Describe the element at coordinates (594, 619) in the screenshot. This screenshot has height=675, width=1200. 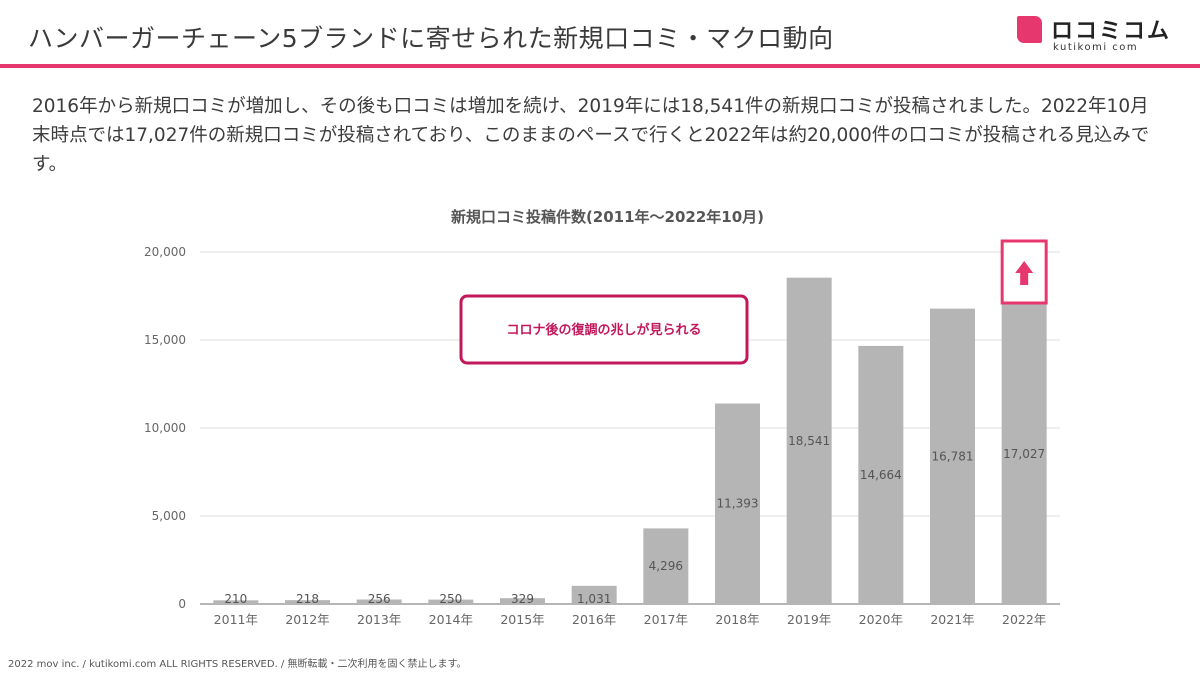
I see `x-tick-label: 2016年` at that location.